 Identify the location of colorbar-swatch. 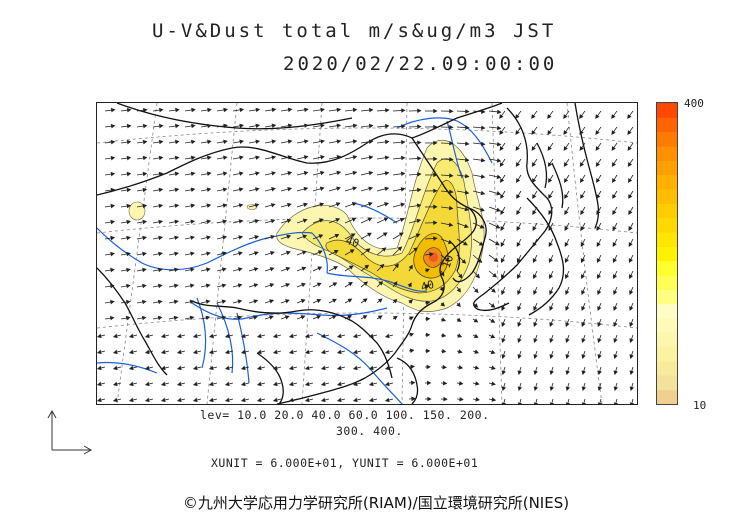
(667, 311).